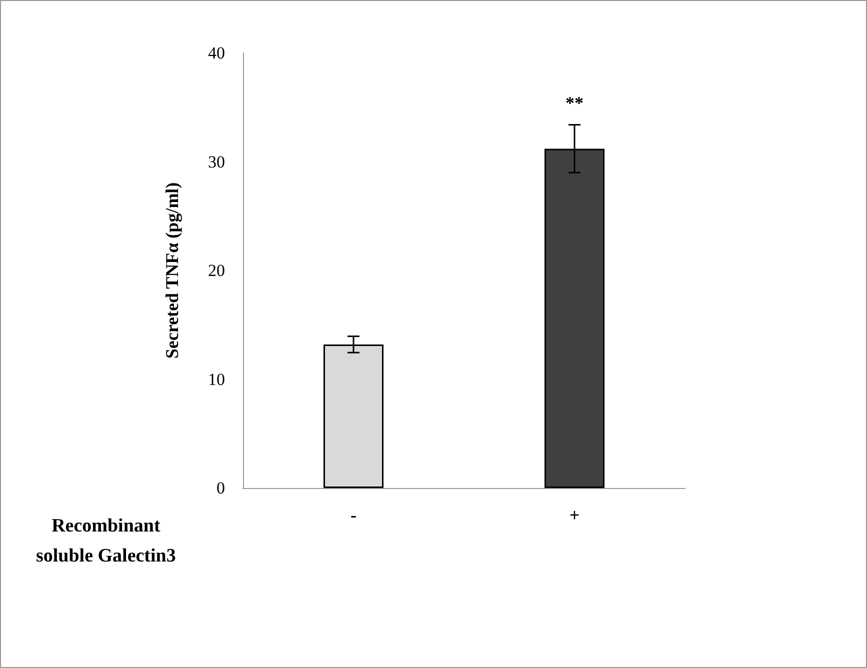 The height and width of the screenshot is (668, 867). What do you see at coordinates (216, 379) in the screenshot?
I see `y-tick-label: 10` at bounding box center [216, 379].